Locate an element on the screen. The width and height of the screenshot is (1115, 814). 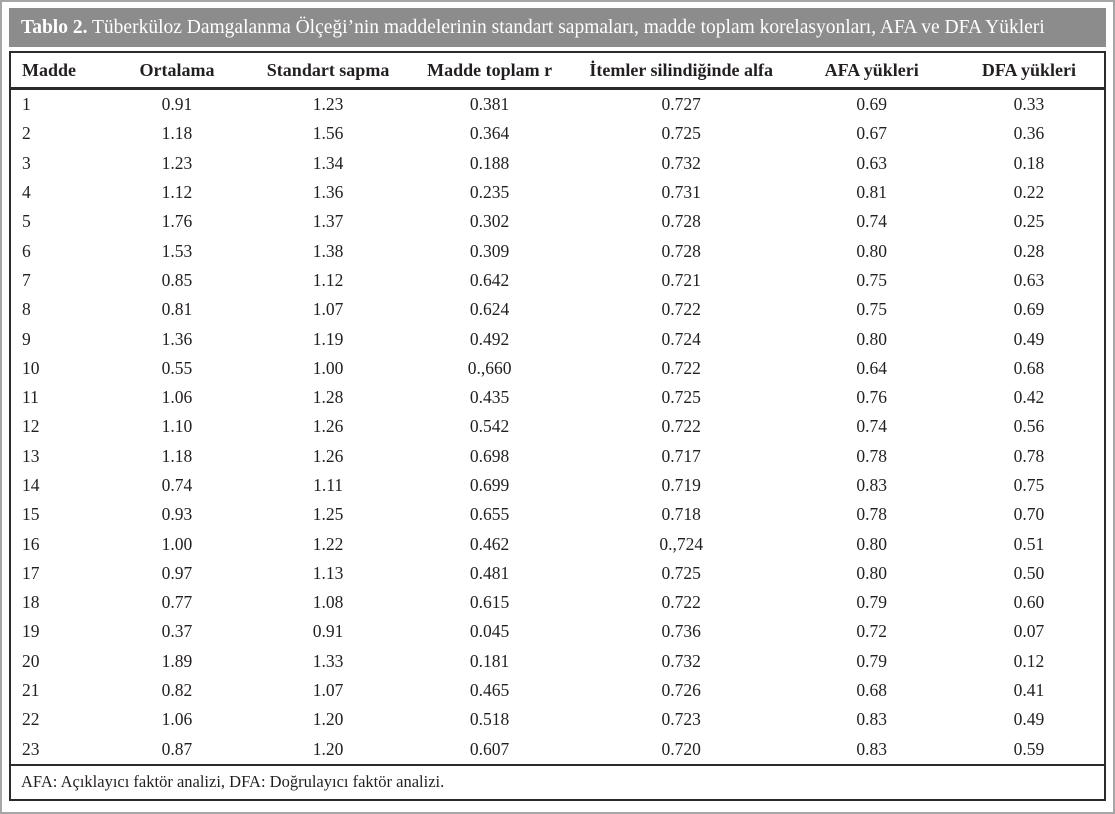
table-cell: 0.717 is located at coordinates (681, 455).